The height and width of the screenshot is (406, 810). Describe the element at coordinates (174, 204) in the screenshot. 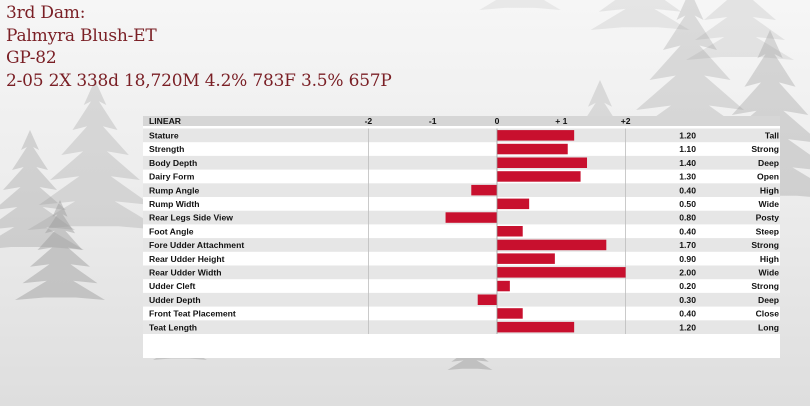

I see `trait-label: Rump Width` at that location.